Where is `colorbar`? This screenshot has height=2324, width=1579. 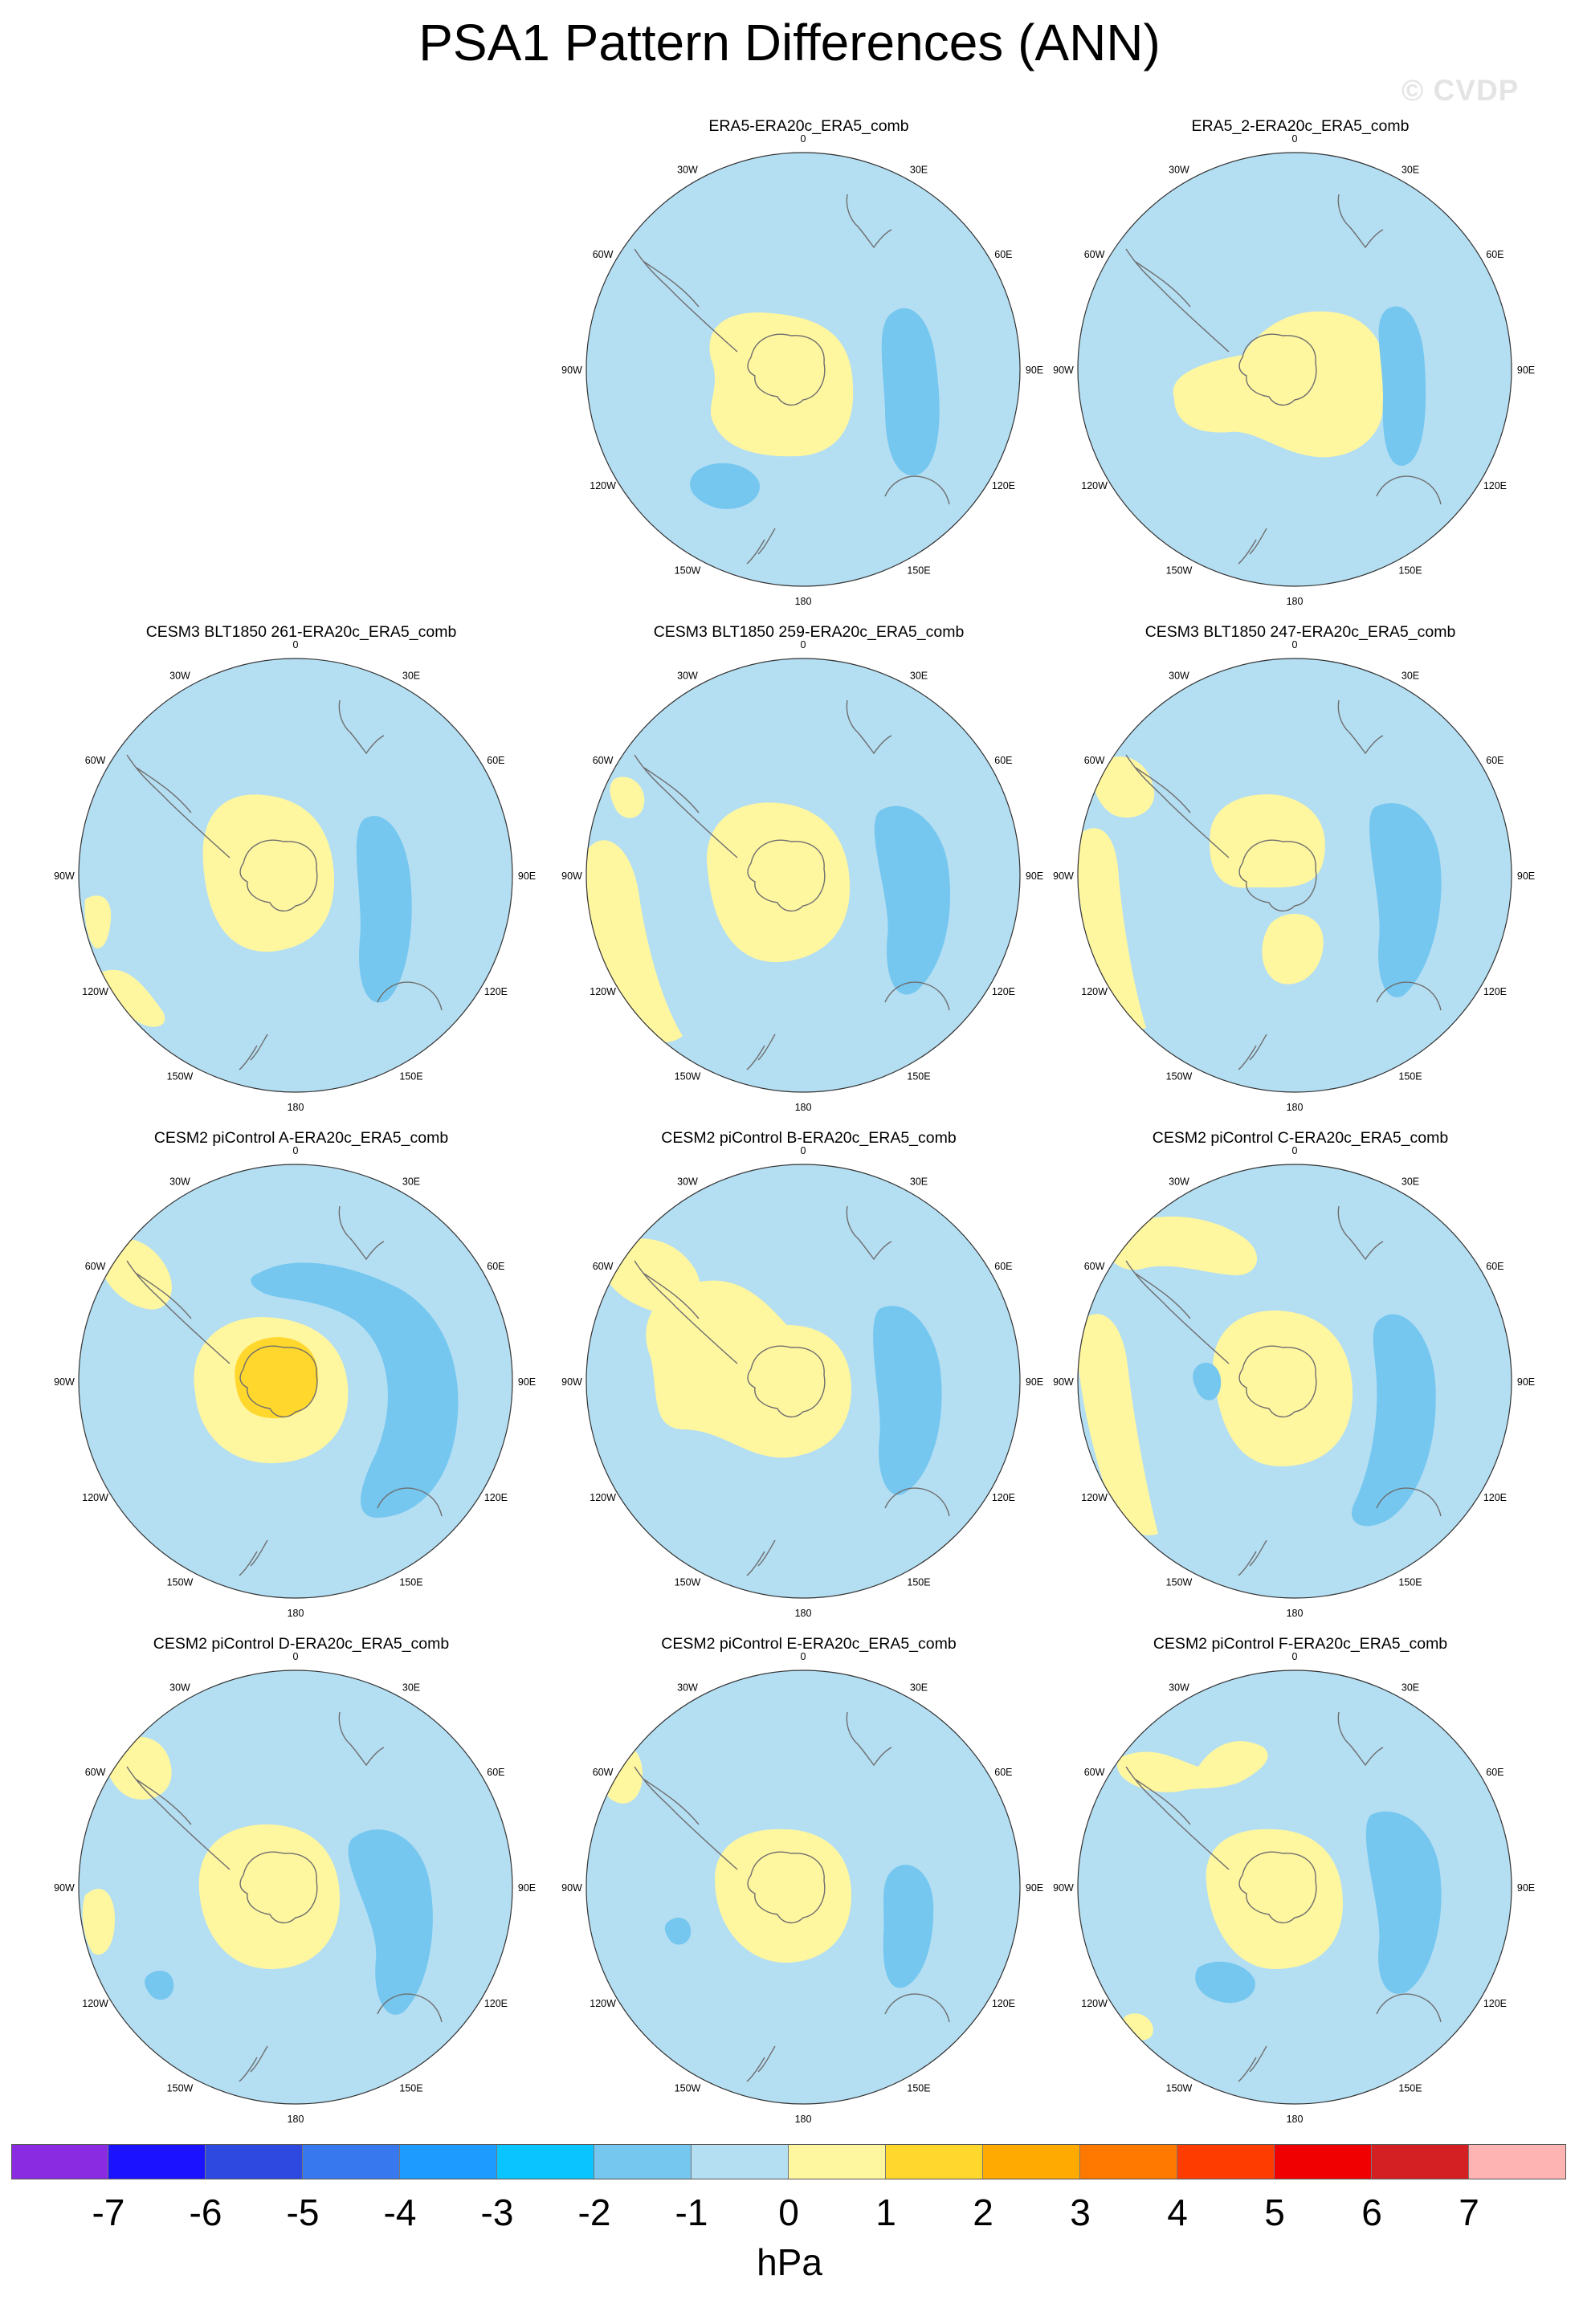 colorbar is located at coordinates (788, 2164).